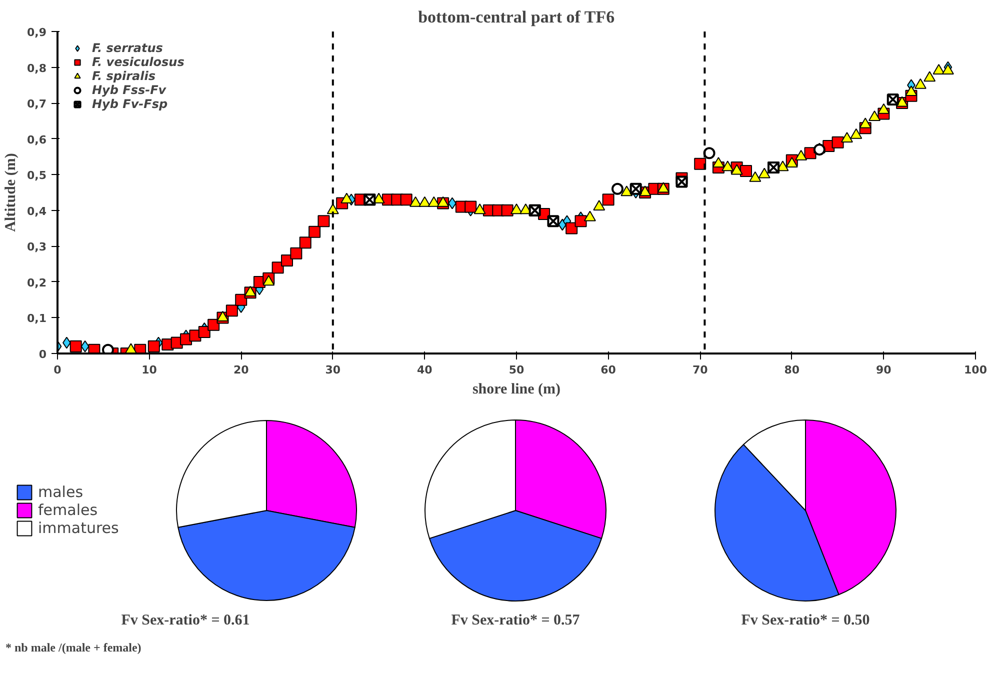 The width and height of the screenshot is (990, 680). What do you see at coordinates (241, 370) in the screenshot?
I see `x-tick-label: 20` at bounding box center [241, 370].